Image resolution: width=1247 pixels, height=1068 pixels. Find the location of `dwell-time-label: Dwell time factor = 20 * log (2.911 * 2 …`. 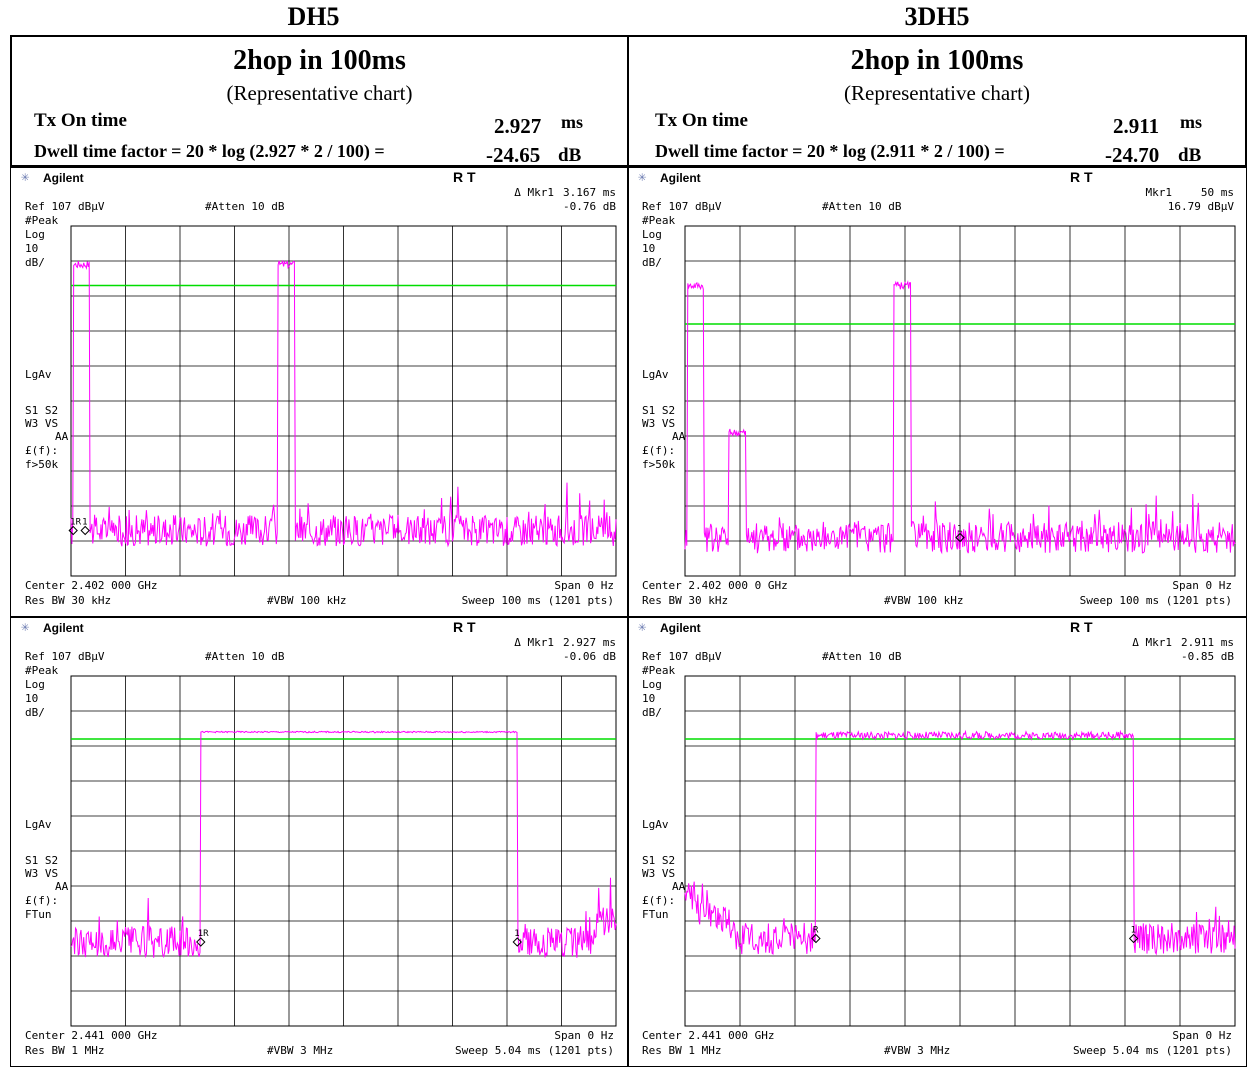

dwell-time-label: Dwell time factor = 20 * log (2.911 * 2 … is located at coordinates (830, 151).